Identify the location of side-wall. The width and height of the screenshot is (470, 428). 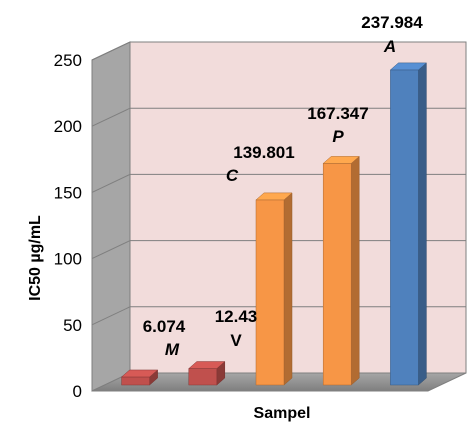
(111, 216).